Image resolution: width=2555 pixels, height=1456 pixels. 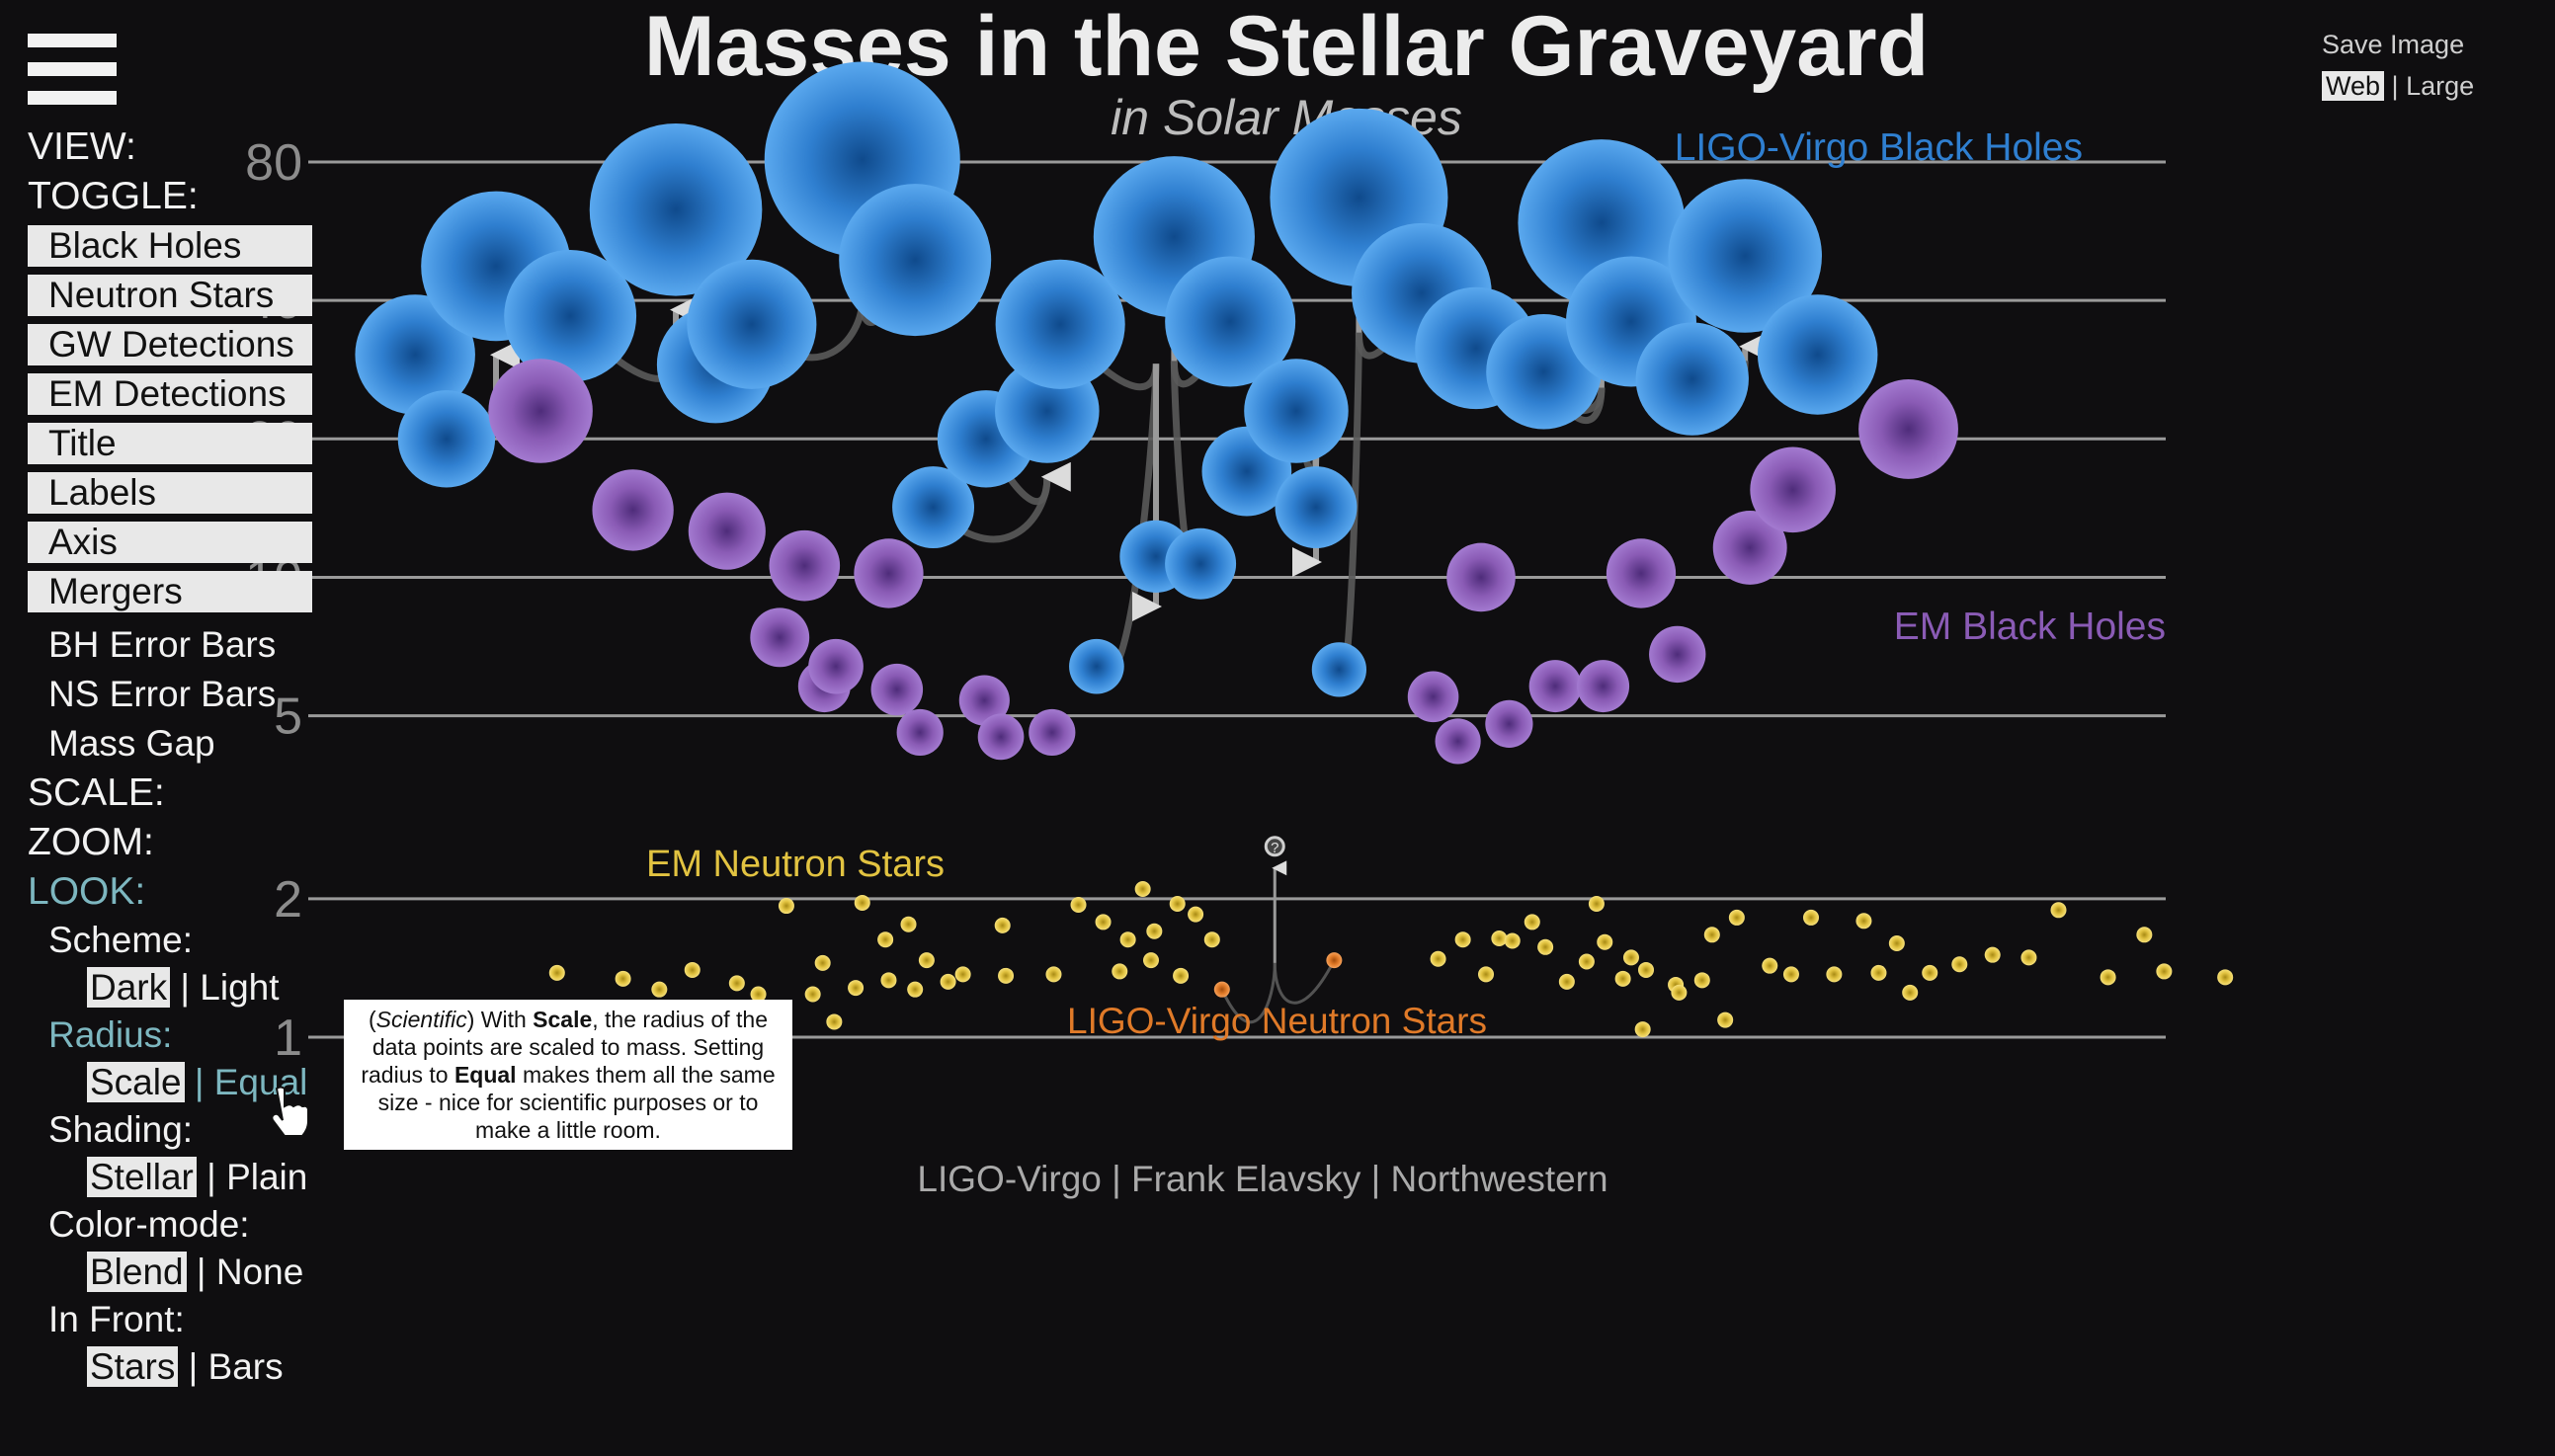 What do you see at coordinates (1274, 846) in the screenshot?
I see `unknown-remnant-point` at bounding box center [1274, 846].